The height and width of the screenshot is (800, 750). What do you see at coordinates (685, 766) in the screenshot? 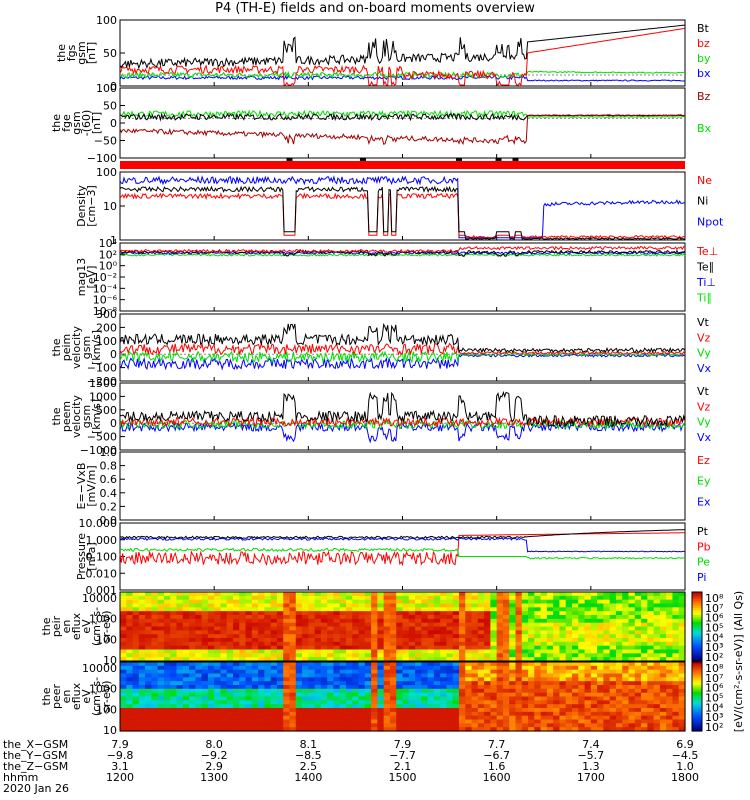
I see `bottom-axis-value: 1.0` at bounding box center [685, 766].